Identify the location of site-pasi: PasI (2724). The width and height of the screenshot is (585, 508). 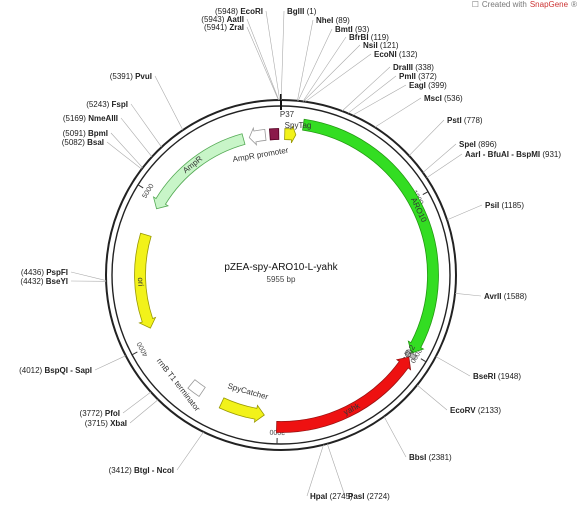
(358, 472).